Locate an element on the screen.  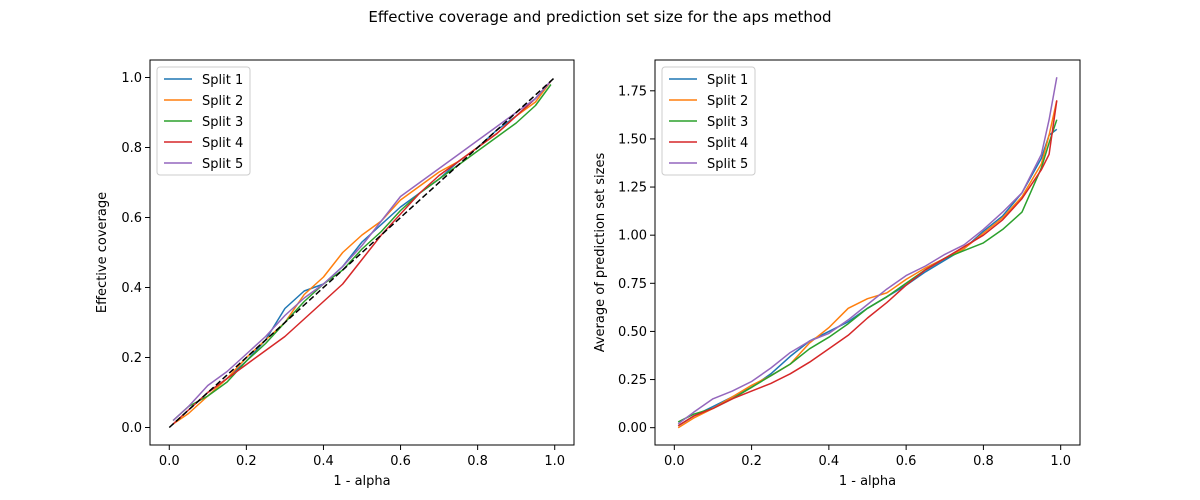
y-tick-label: 0.25 is located at coordinates (632, 380).